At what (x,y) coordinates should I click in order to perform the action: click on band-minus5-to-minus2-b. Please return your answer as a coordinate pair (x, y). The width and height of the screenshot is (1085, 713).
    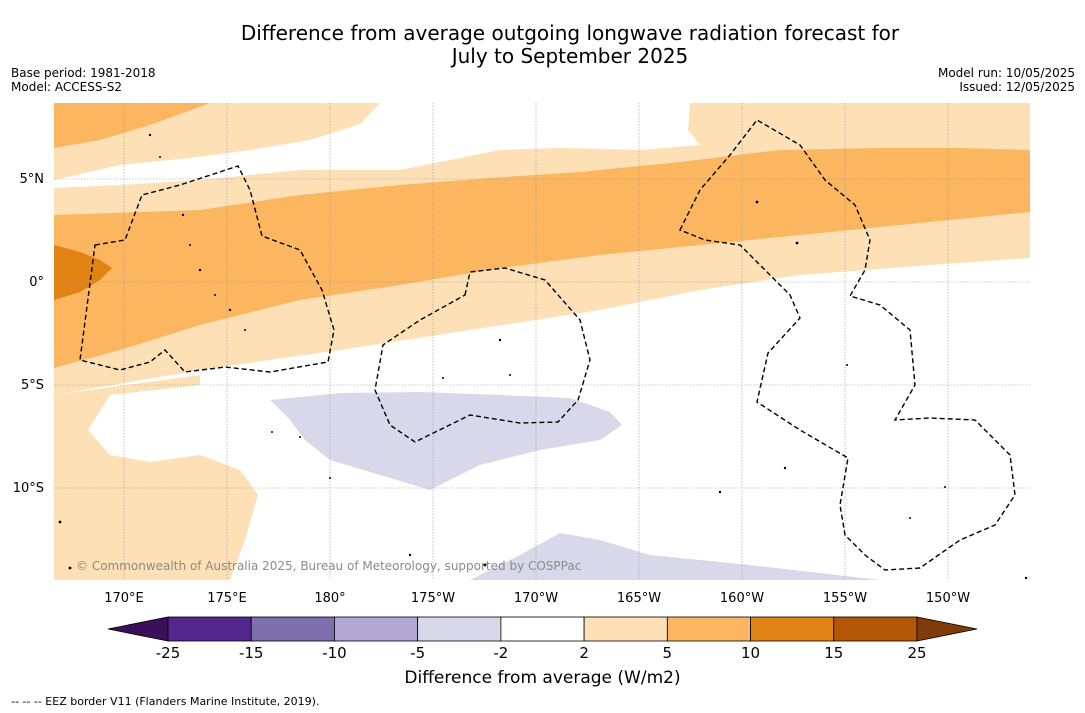
    Looking at the image, I should click on (675, 556).